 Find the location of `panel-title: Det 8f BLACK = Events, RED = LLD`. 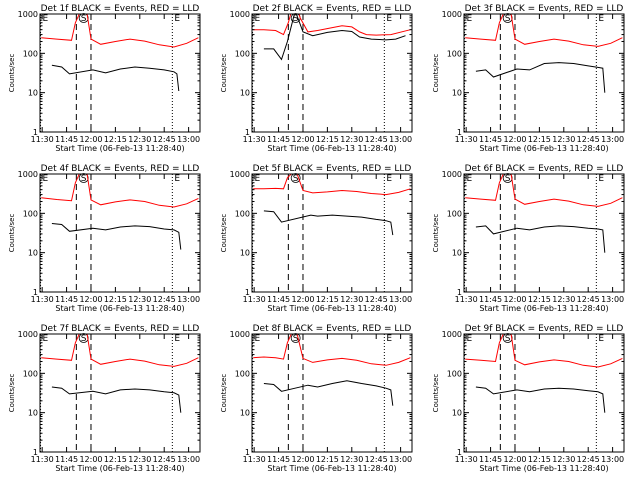

panel-title: Det 8f BLACK = Events, RED = LLD is located at coordinates (332, 329).